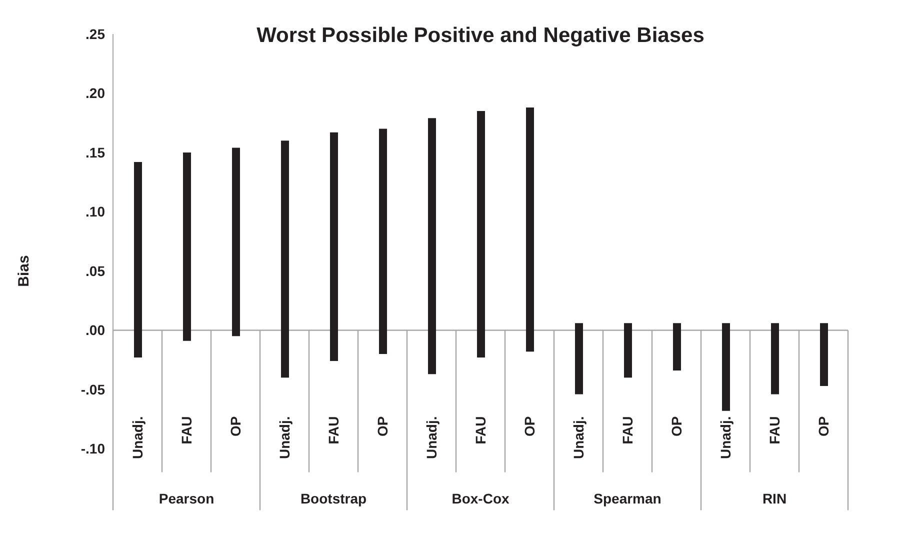 This screenshot has height=533, width=911. Describe the element at coordinates (93, 389) in the screenshot. I see `y-tick-label: -.05` at that location.